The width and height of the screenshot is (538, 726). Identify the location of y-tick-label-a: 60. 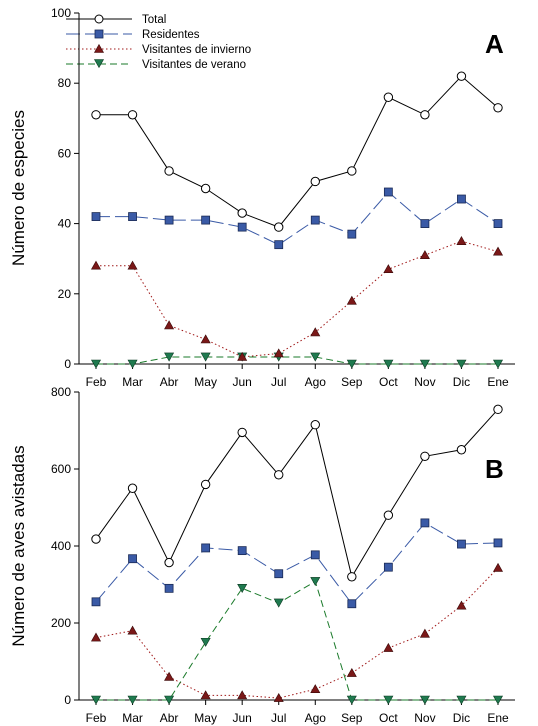
(65, 153).